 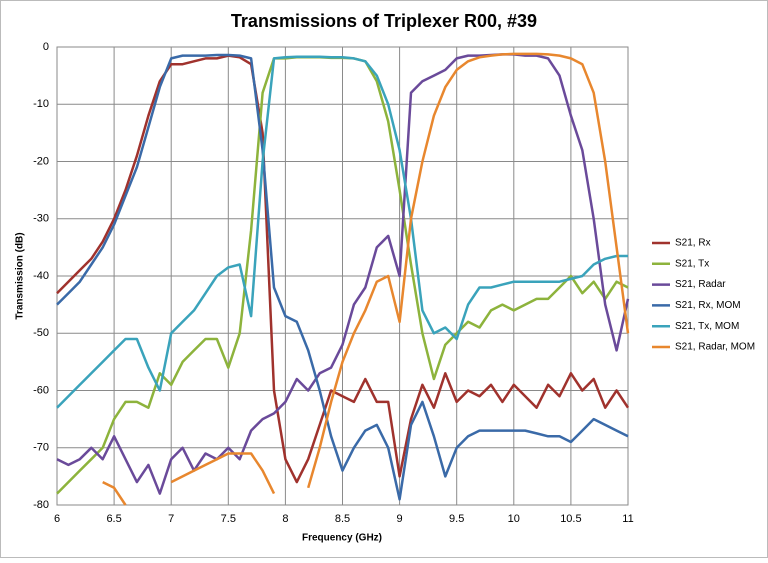 I want to click on x-axis-label: Frequency (GHz), so click(x=342, y=538).